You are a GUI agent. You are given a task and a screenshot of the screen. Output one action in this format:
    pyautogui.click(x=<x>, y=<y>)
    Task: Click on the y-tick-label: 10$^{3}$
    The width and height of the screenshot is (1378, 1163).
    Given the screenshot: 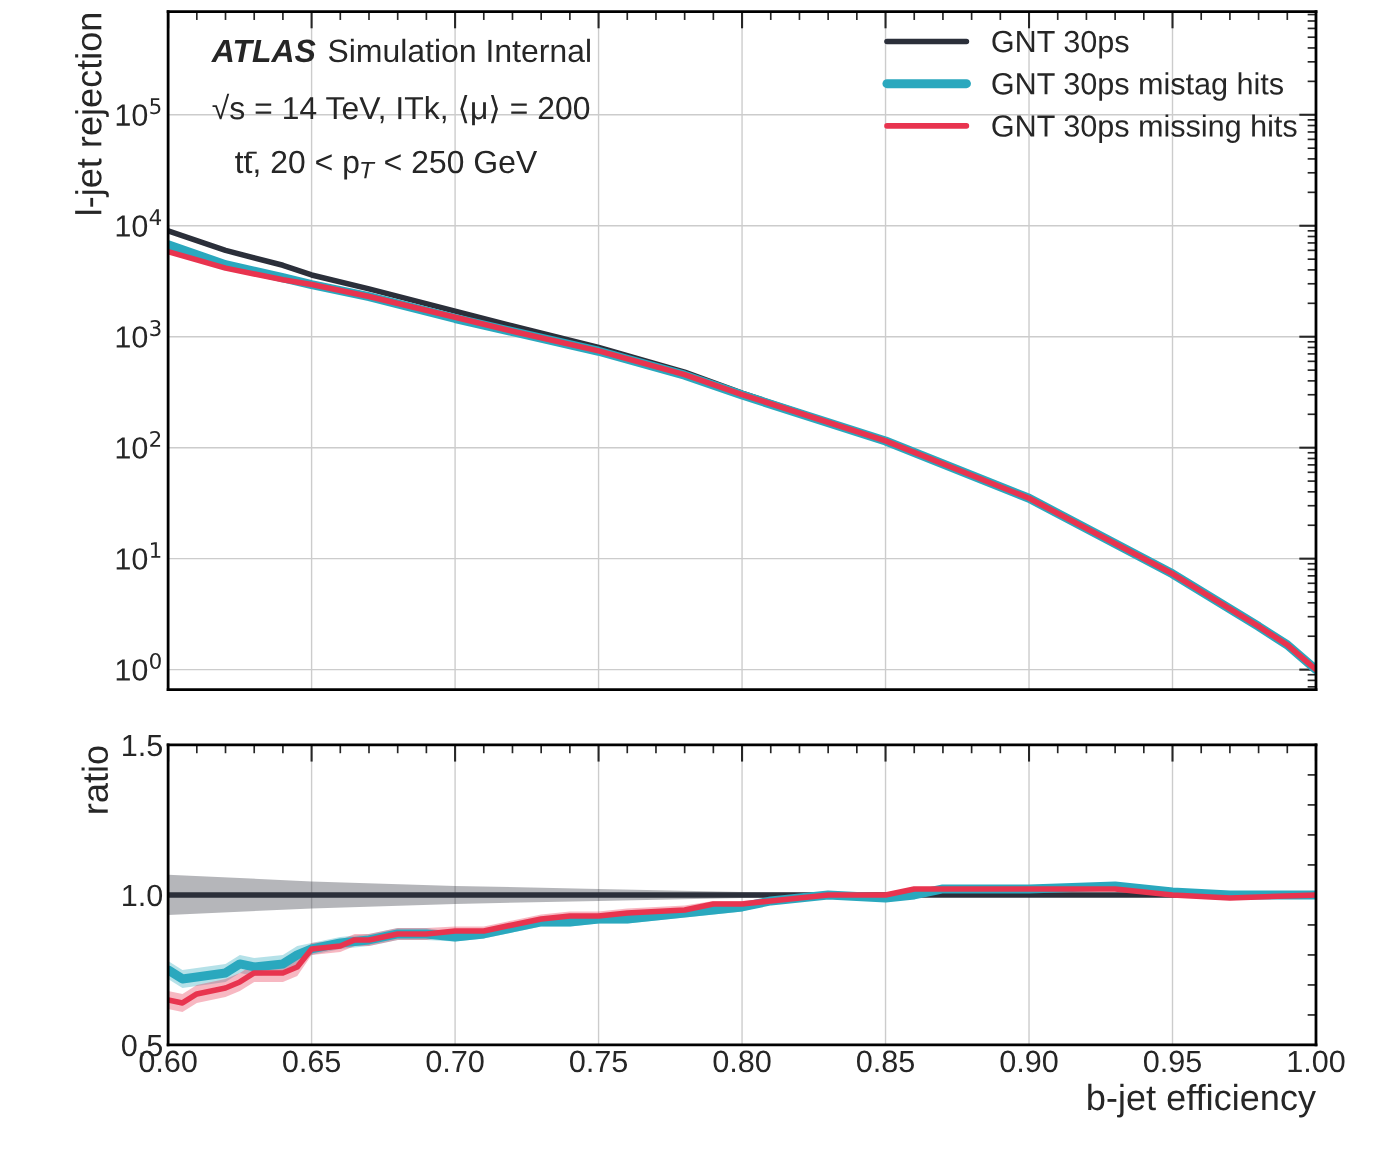 What is the action you would take?
    pyautogui.click(x=138, y=333)
    